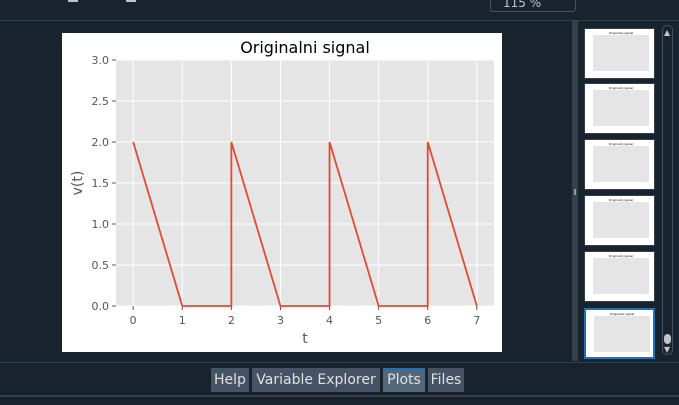 Image resolution: width=679 pixels, height=405 pixels. Describe the element at coordinates (305, 47) in the screenshot. I see `chart-title: Originalni signal` at that location.